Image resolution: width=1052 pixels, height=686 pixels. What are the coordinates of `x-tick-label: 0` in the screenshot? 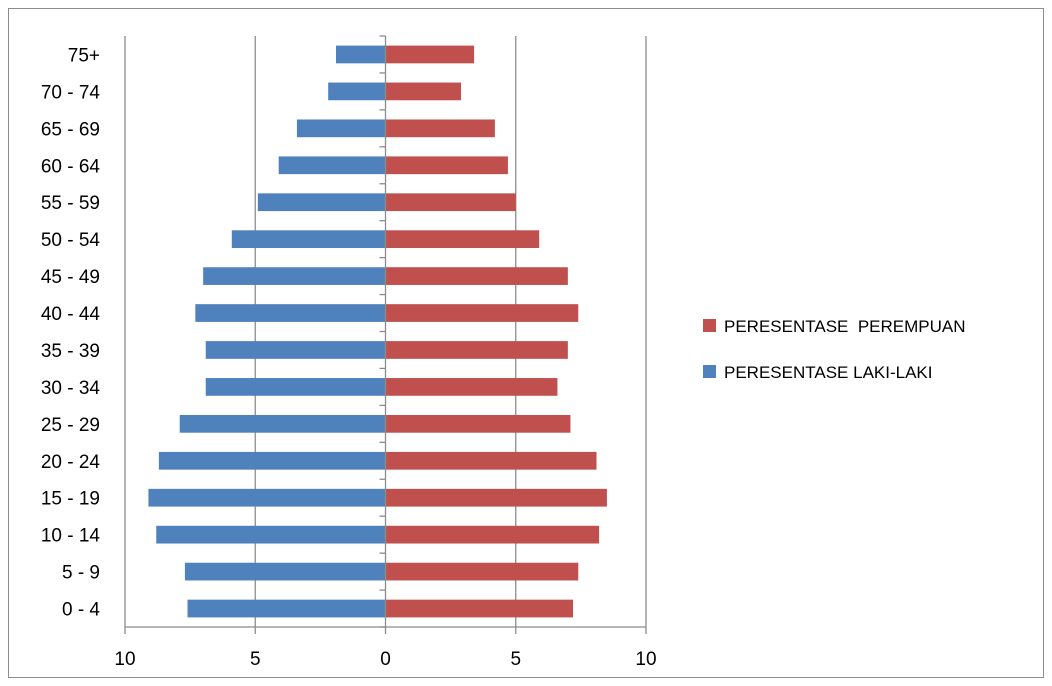 It's located at (385, 659).